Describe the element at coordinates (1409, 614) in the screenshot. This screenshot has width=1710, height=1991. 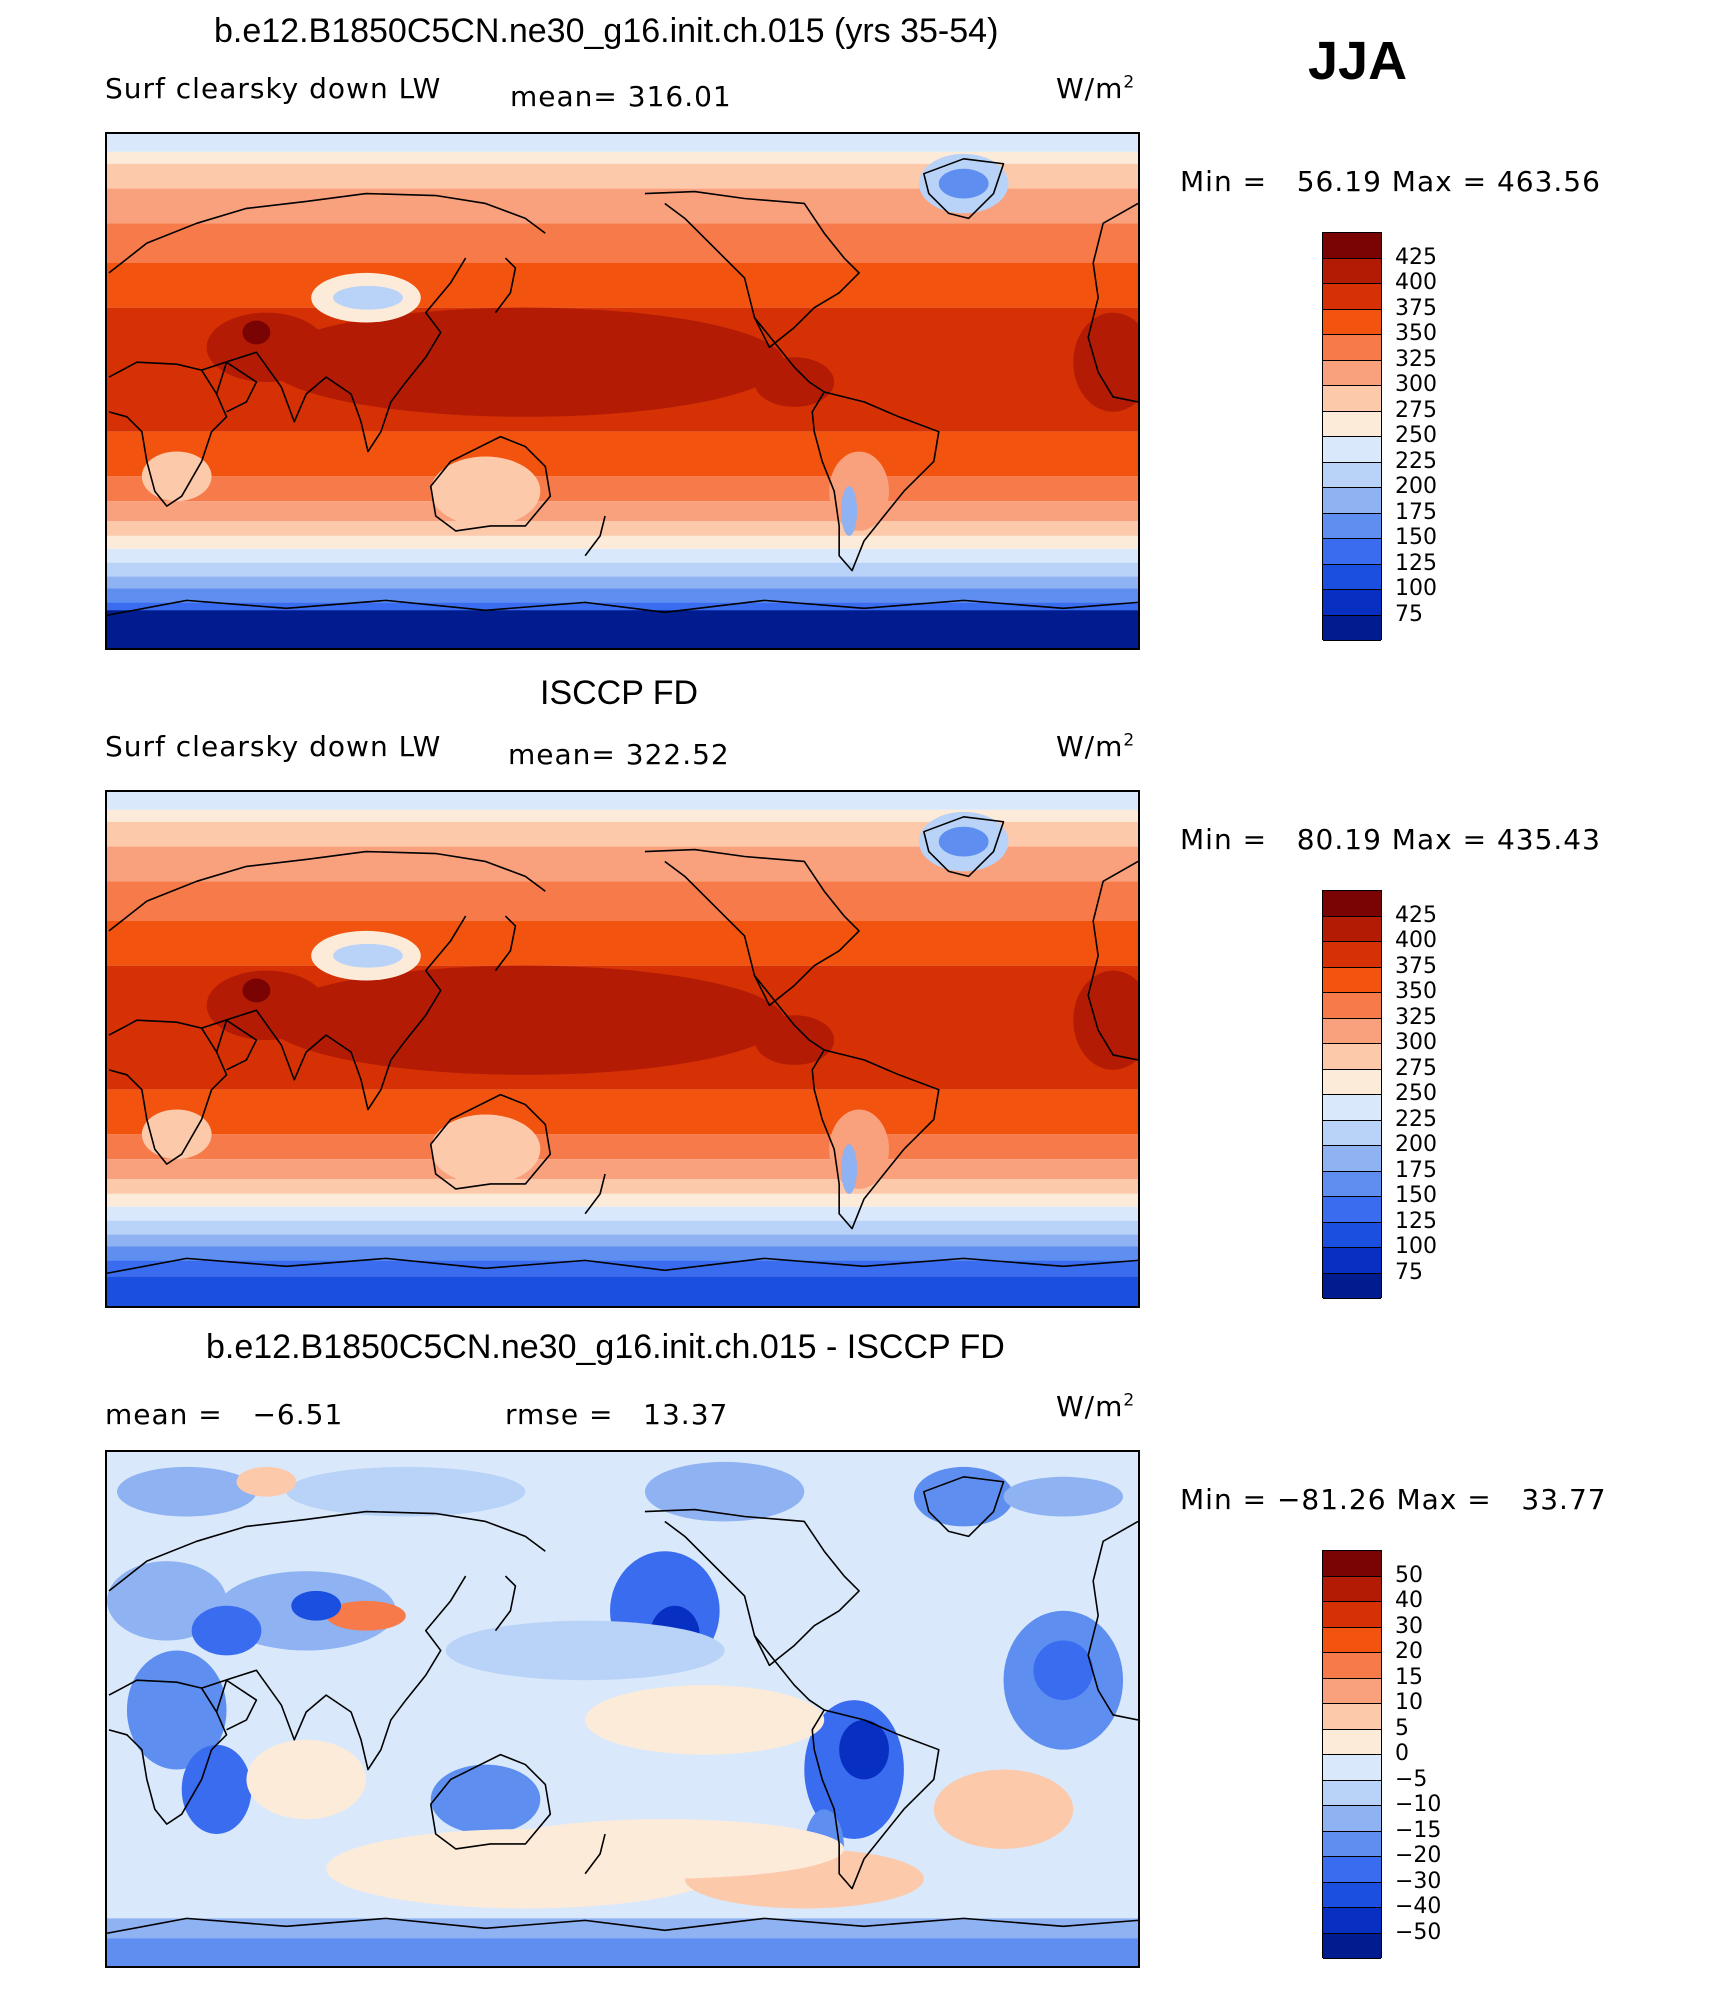
I see `colorbar-label: 75` at that location.